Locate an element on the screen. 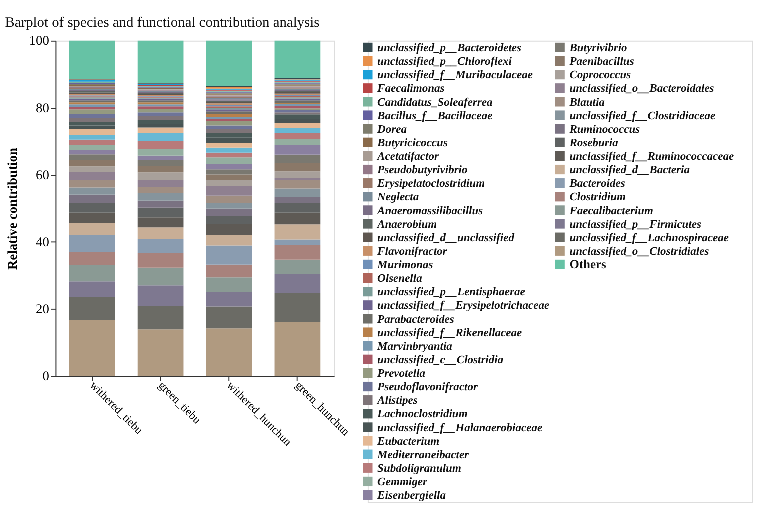  legend-label: Eubacterium is located at coordinates (408, 442).